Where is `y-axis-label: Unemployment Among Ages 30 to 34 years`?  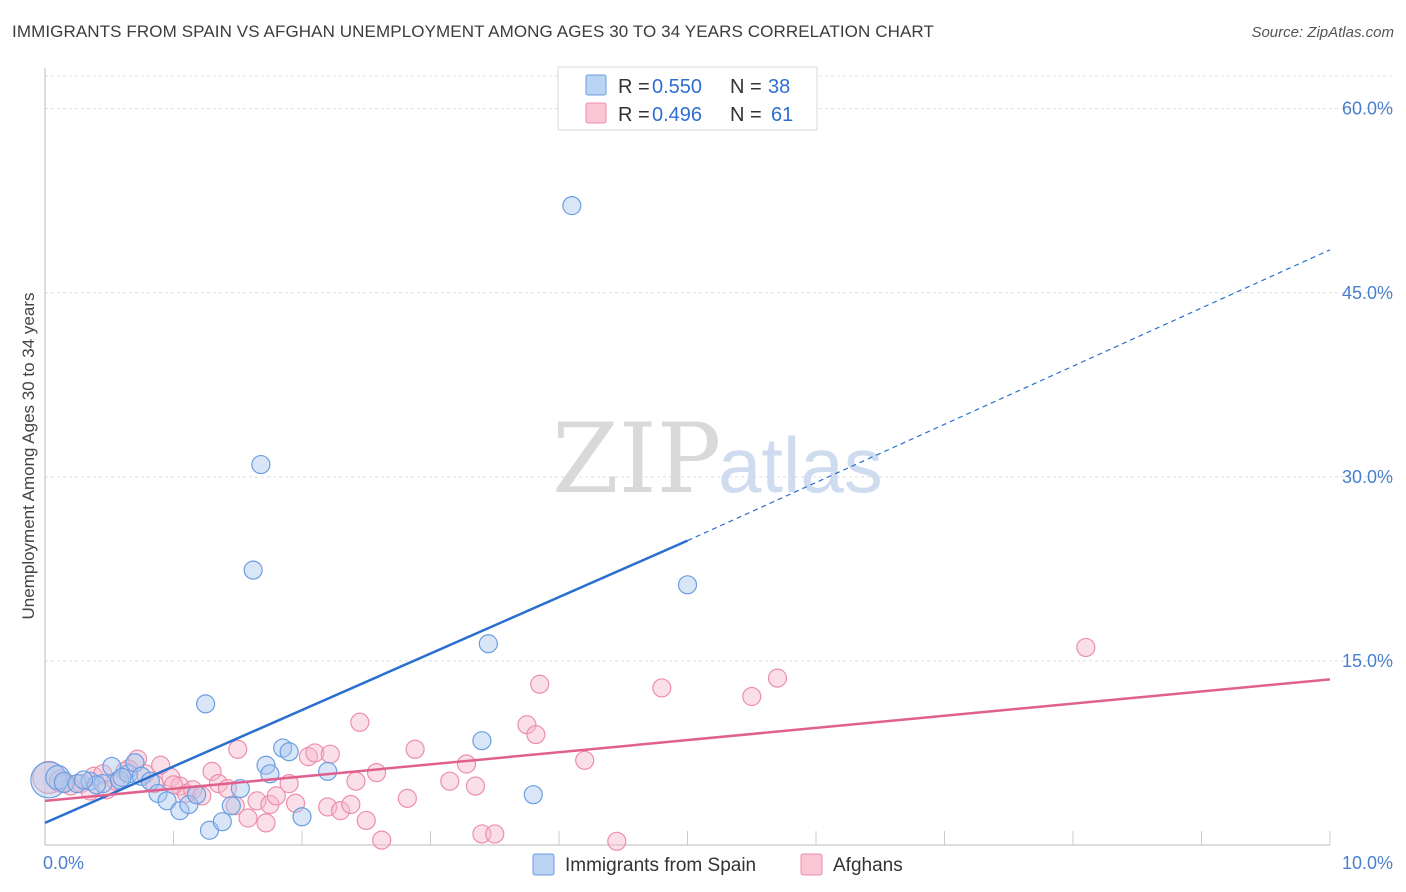 y-axis-label: Unemployment Among Ages 30 to 34 years is located at coordinates (28, 456).